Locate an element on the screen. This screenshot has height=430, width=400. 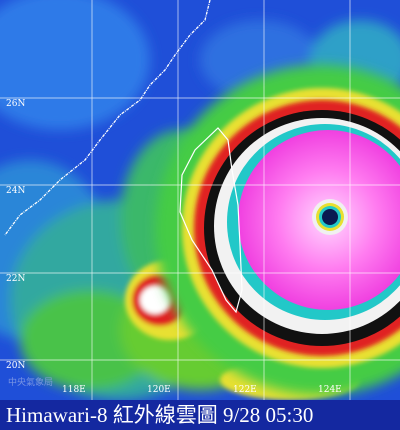
lon-label: 122E is located at coordinates (245, 390).